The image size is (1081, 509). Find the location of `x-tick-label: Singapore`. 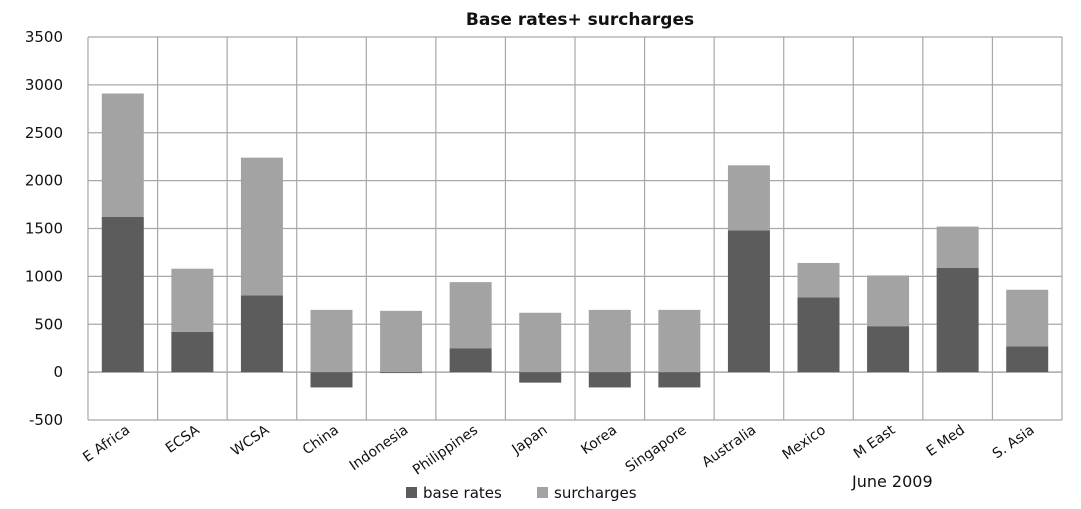

x-tick-label: Singapore is located at coordinates (656, 449).